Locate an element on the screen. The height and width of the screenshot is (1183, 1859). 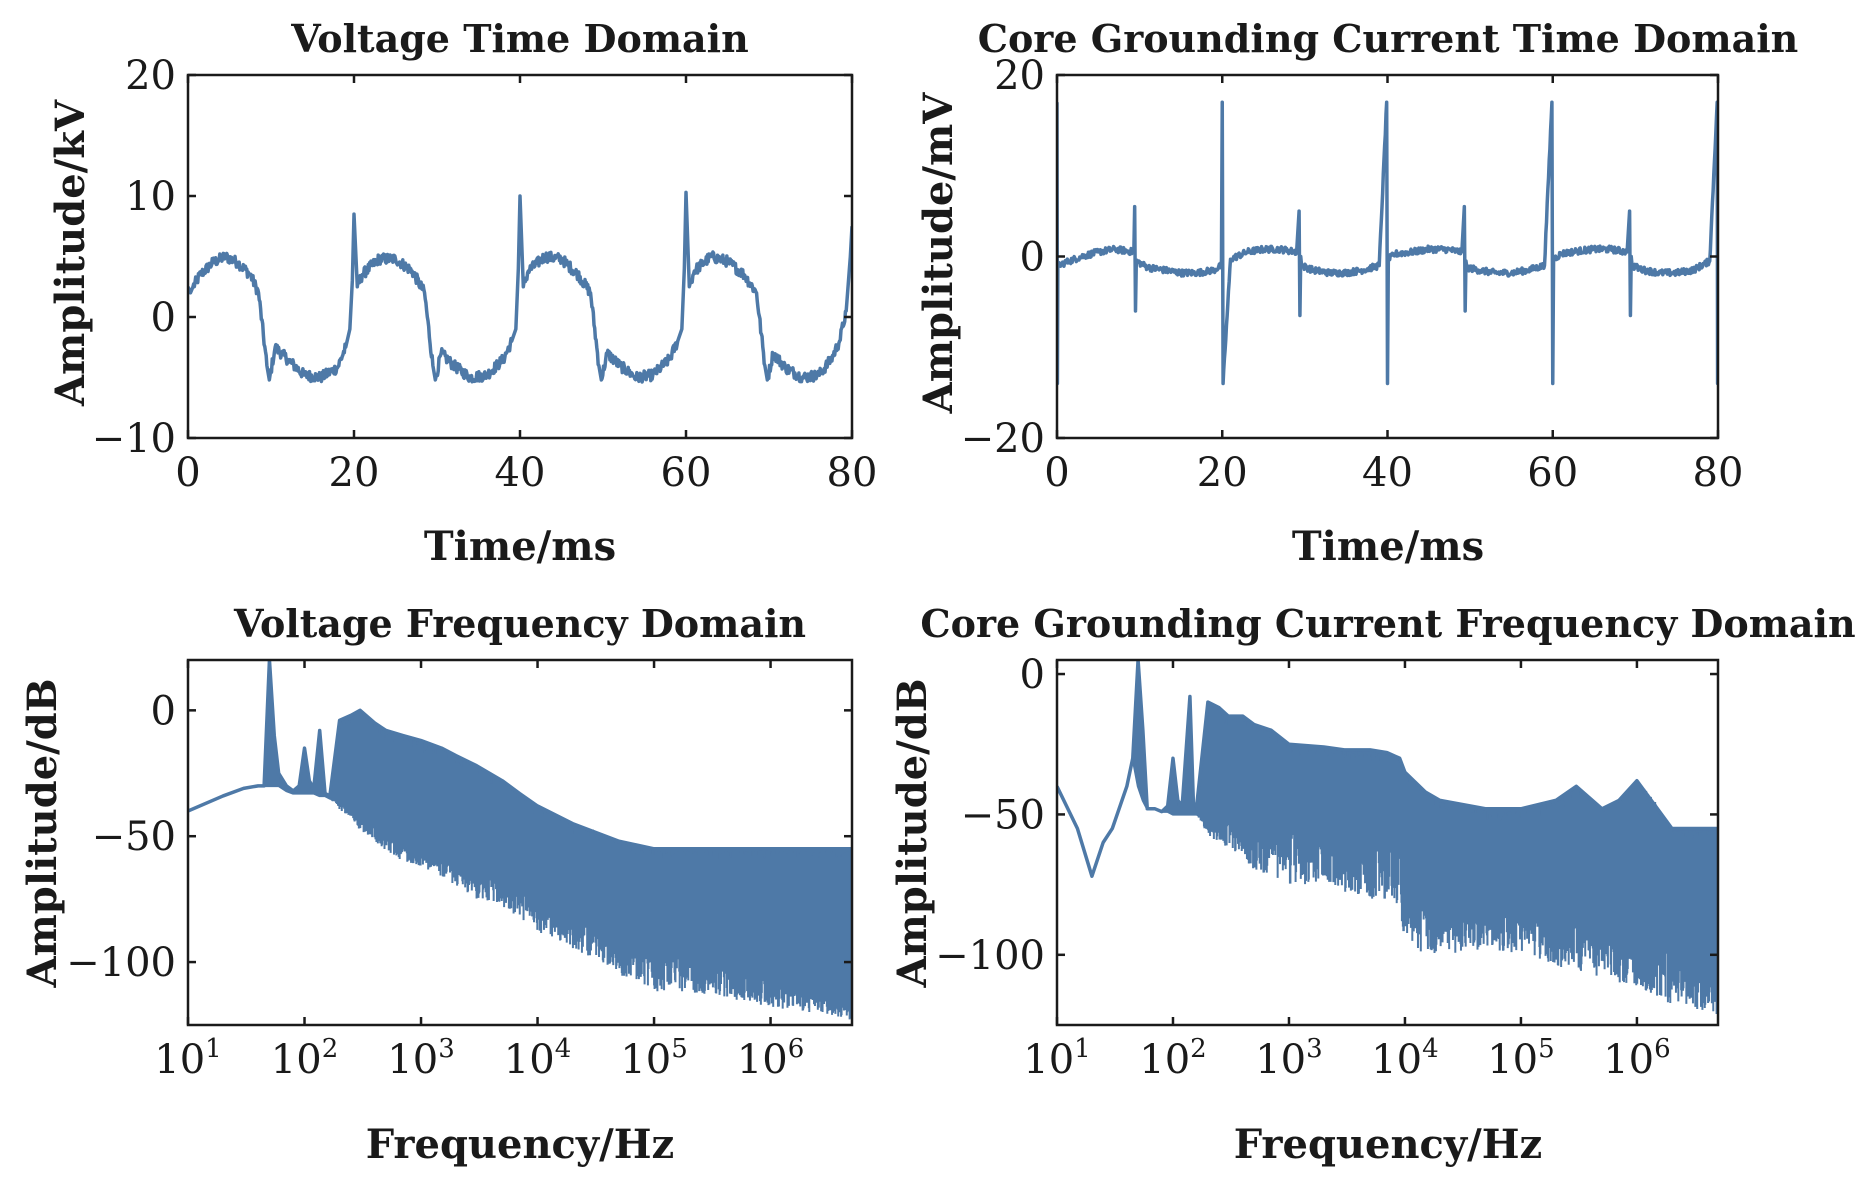
chart-title: Core Grounding Current Frequency Domain is located at coordinates (1387, 623).